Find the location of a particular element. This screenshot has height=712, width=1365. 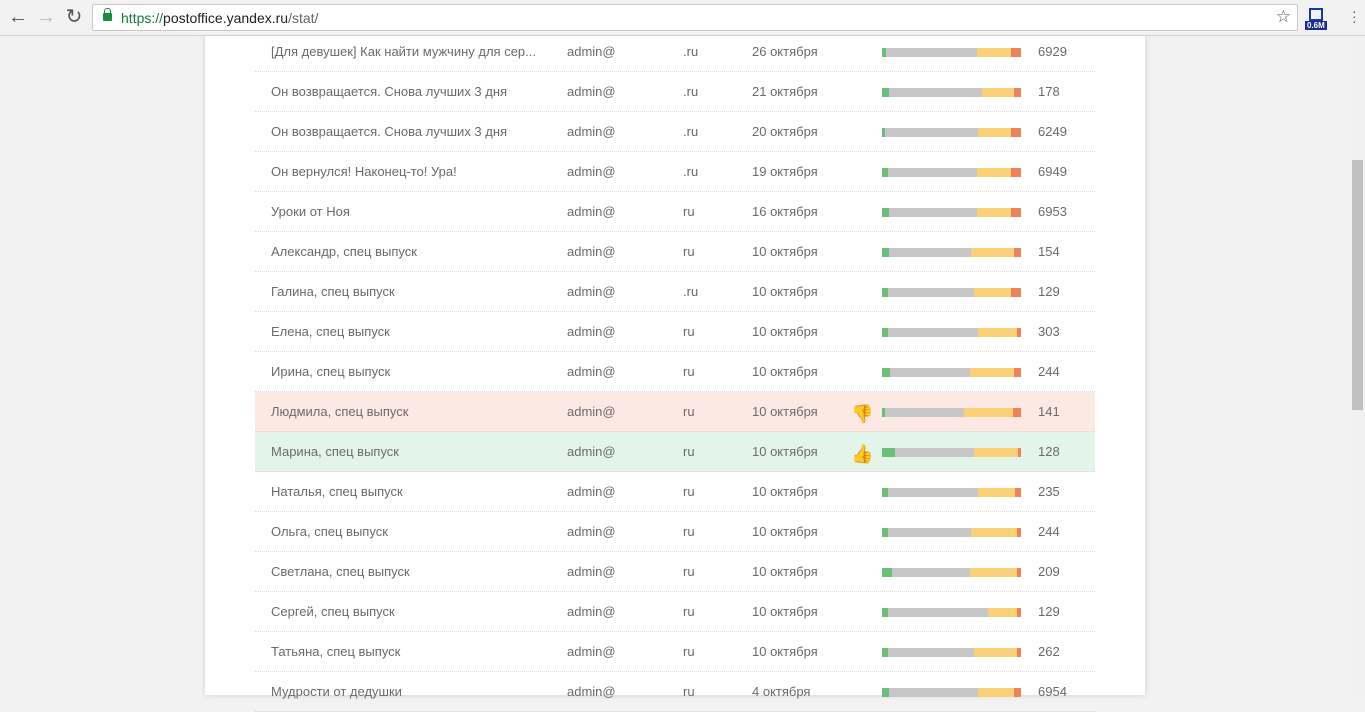

recipient-count: 6954 is located at coordinates (1052, 691).